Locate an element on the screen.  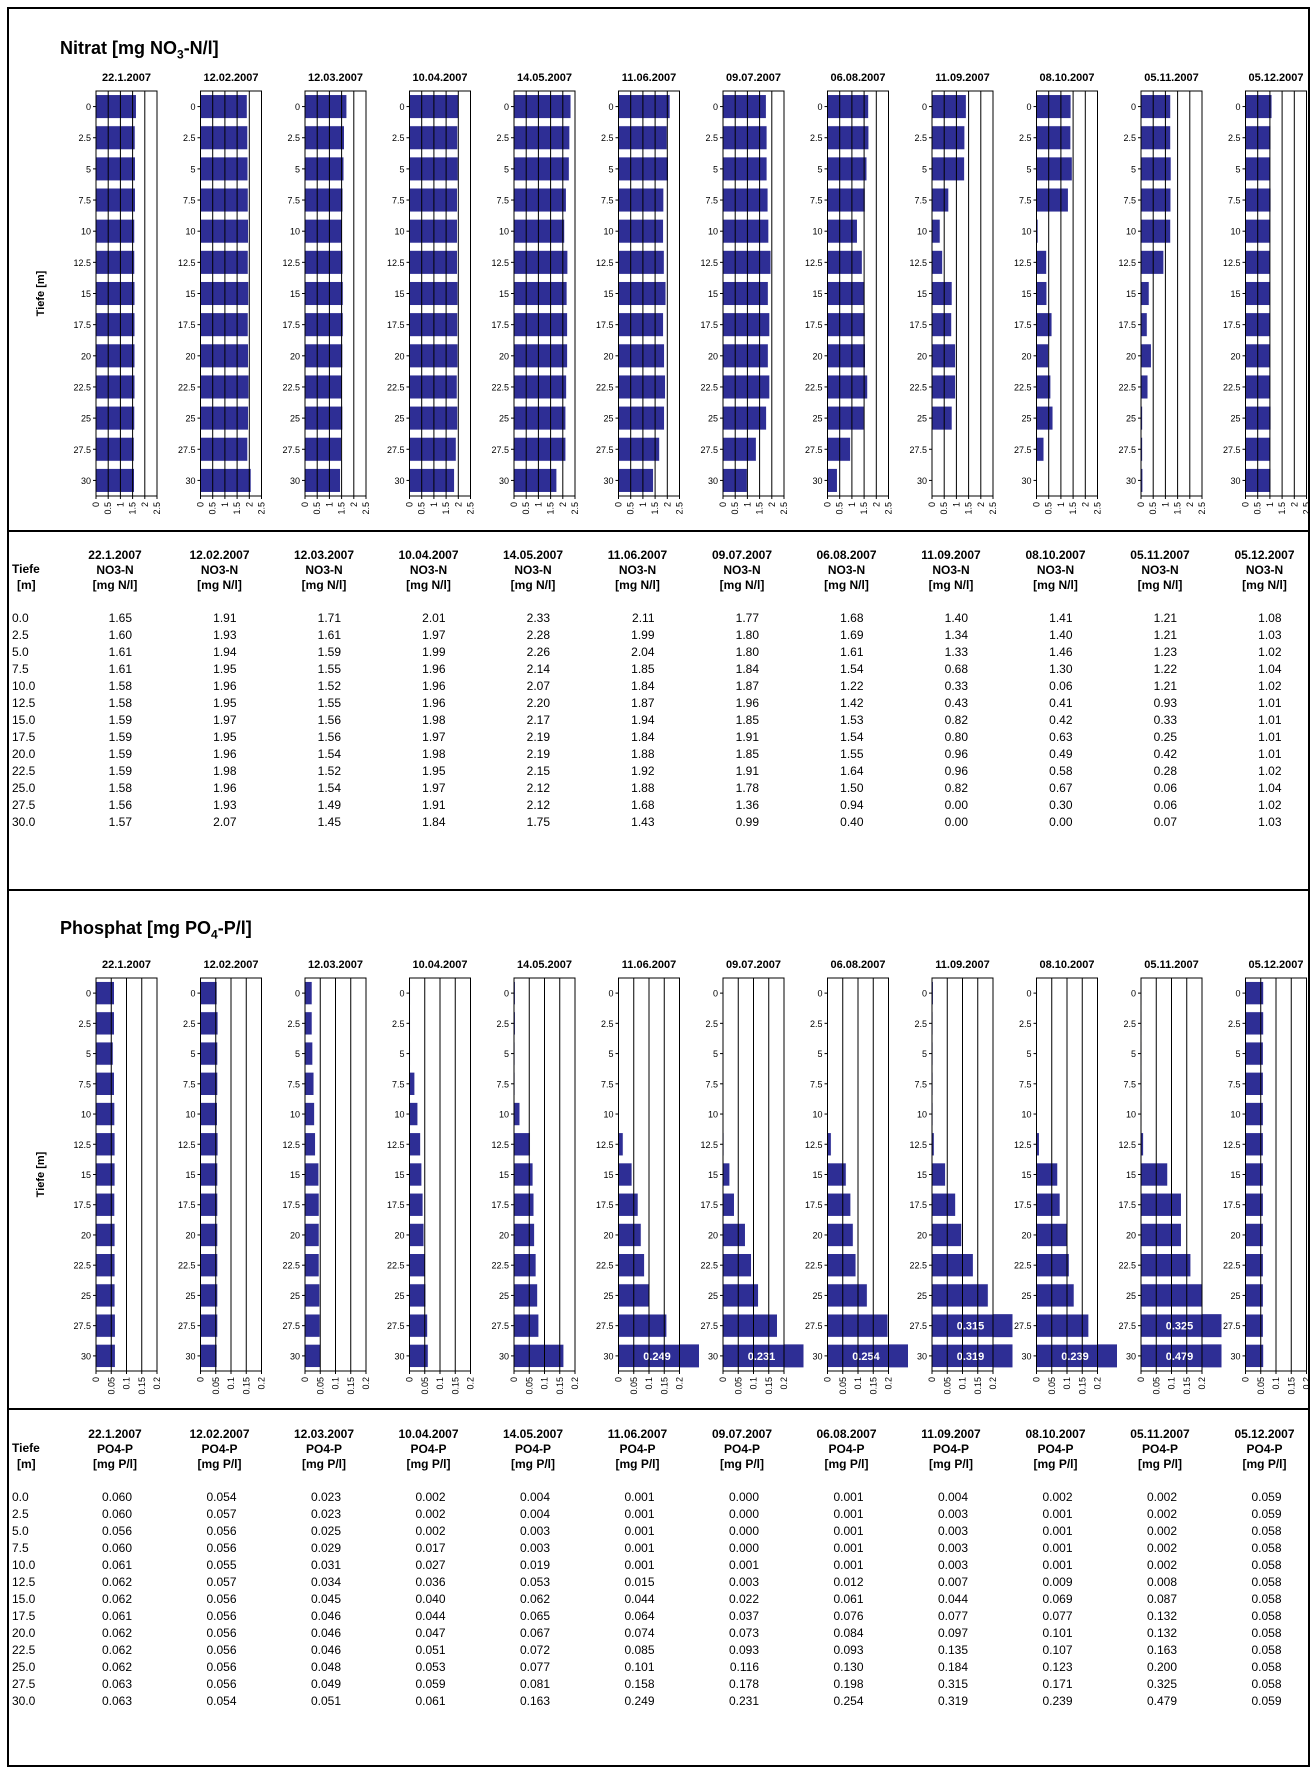
table-cell: 0.58 is located at coordinates (1061, 771).